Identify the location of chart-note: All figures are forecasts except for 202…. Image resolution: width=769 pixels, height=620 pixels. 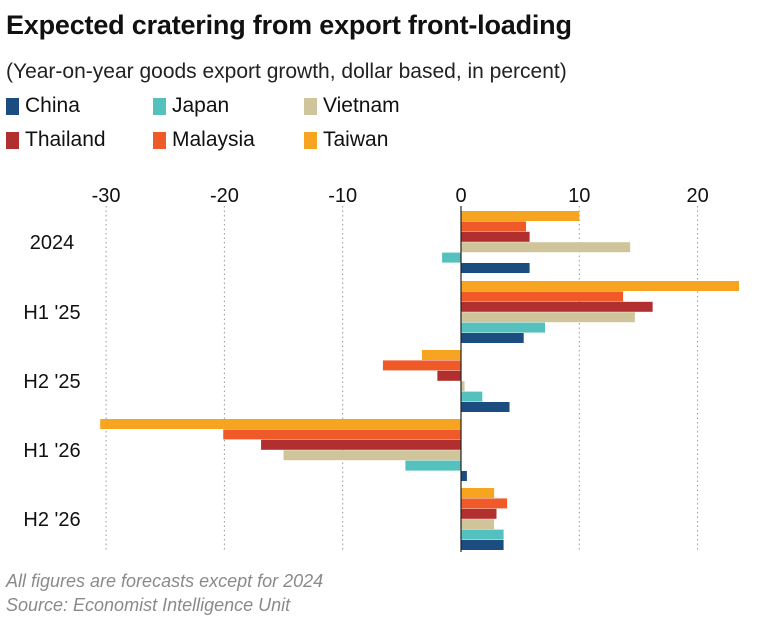
(165, 581).